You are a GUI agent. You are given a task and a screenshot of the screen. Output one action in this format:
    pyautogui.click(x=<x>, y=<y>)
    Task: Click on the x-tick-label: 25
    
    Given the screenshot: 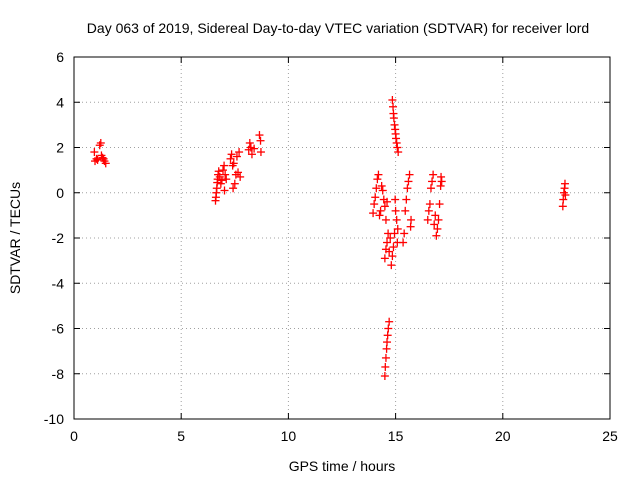 What is the action you would take?
    pyautogui.click(x=610, y=436)
    